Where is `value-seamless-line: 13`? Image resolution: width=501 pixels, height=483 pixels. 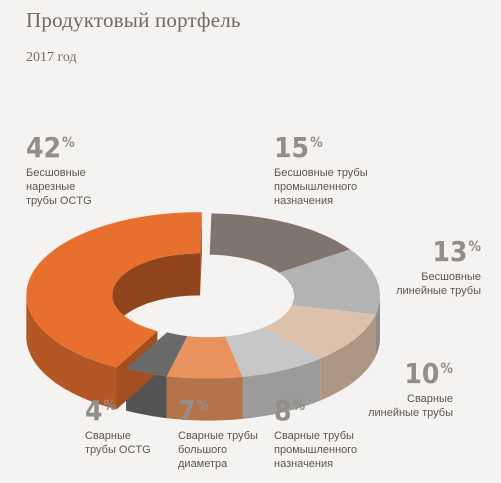 value-seamless-line: 13 is located at coordinates (450, 251).